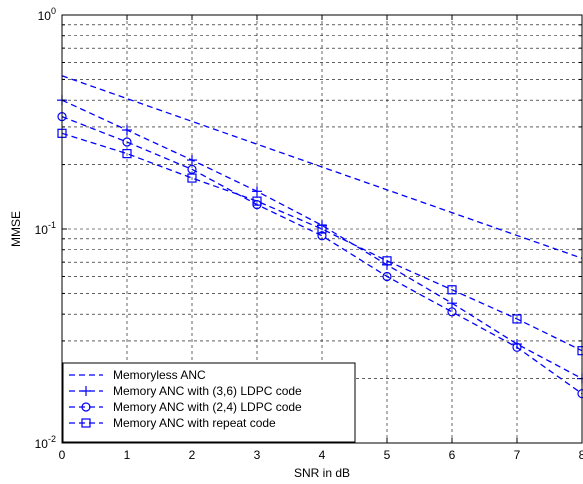  I want to click on x-tick-label: 2, so click(192, 455).